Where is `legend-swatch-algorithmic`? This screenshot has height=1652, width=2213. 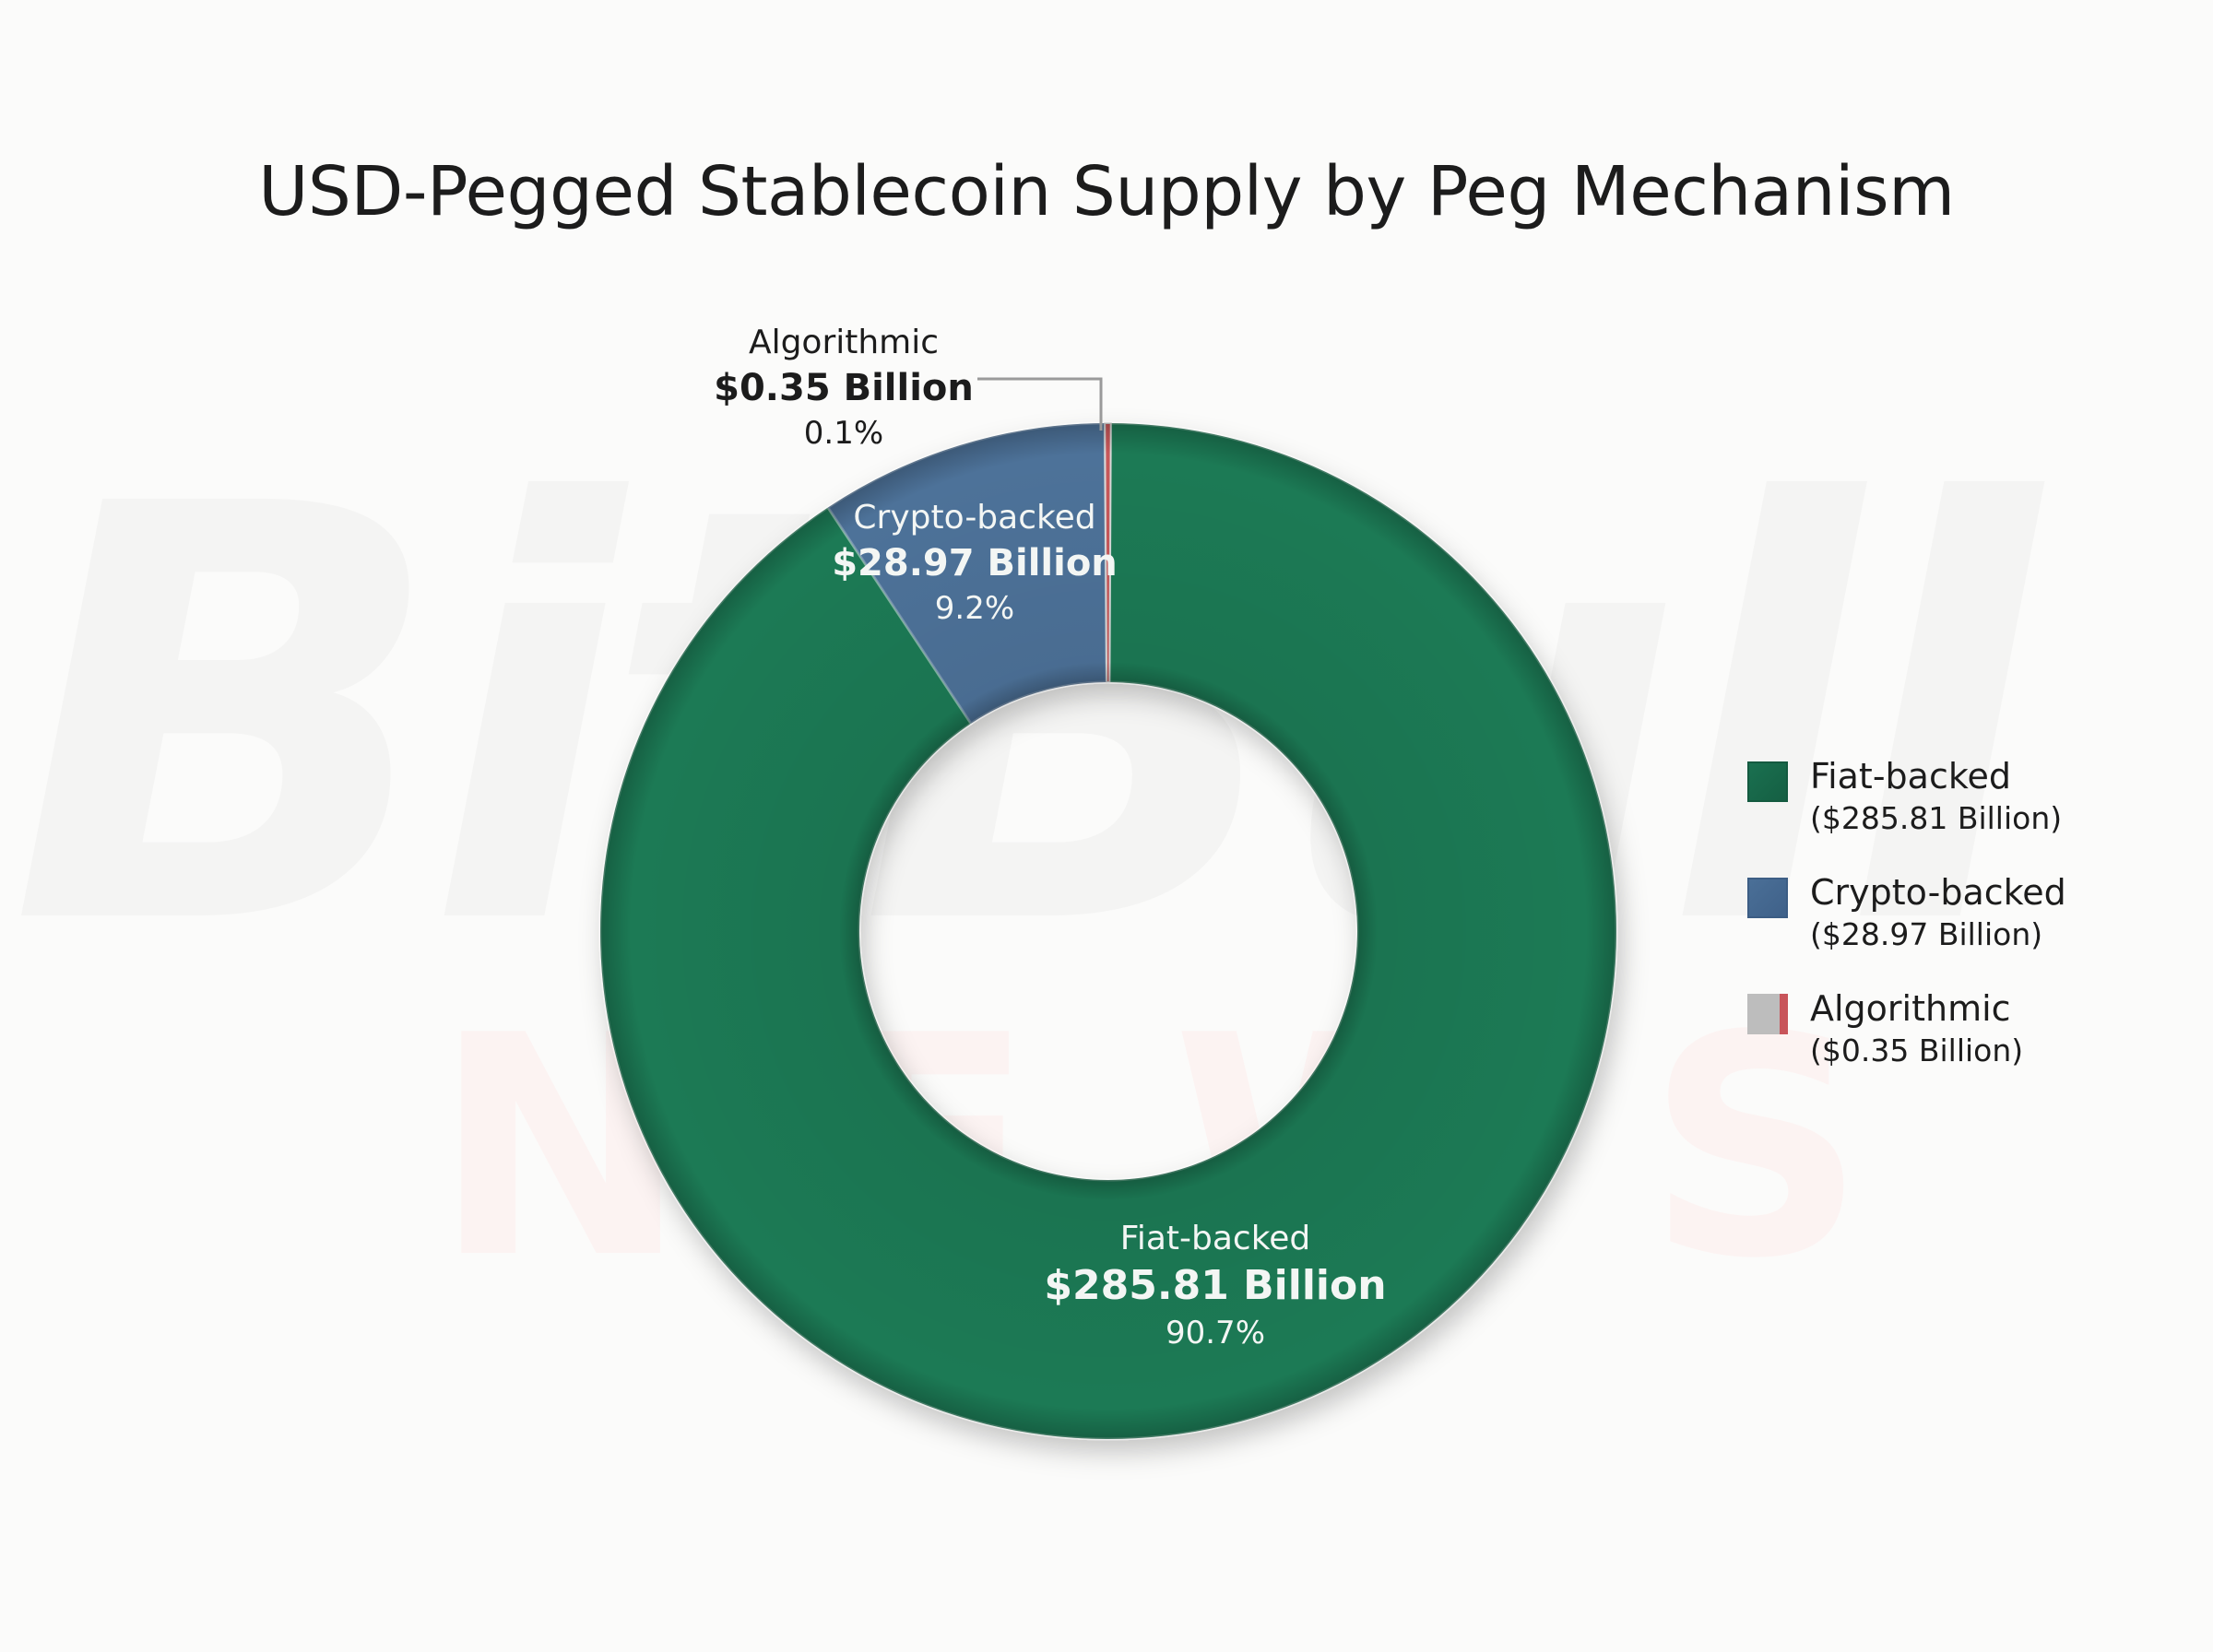 legend-swatch-algorithmic is located at coordinates (1767, 1014).